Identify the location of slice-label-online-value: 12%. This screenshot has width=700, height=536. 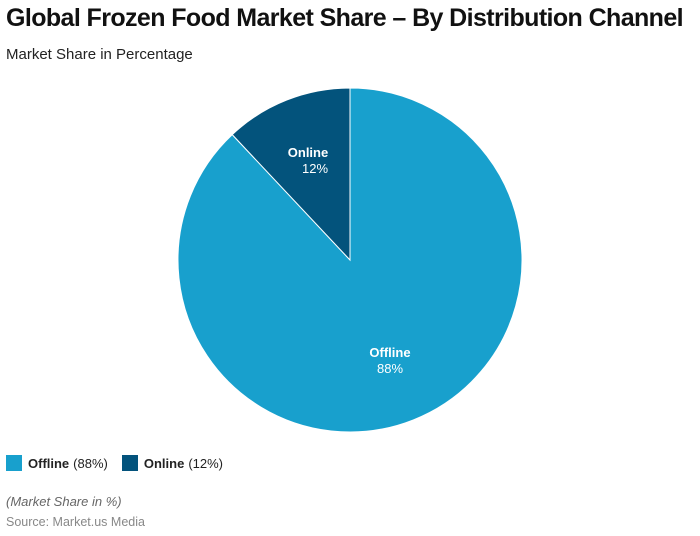
(315, 168).